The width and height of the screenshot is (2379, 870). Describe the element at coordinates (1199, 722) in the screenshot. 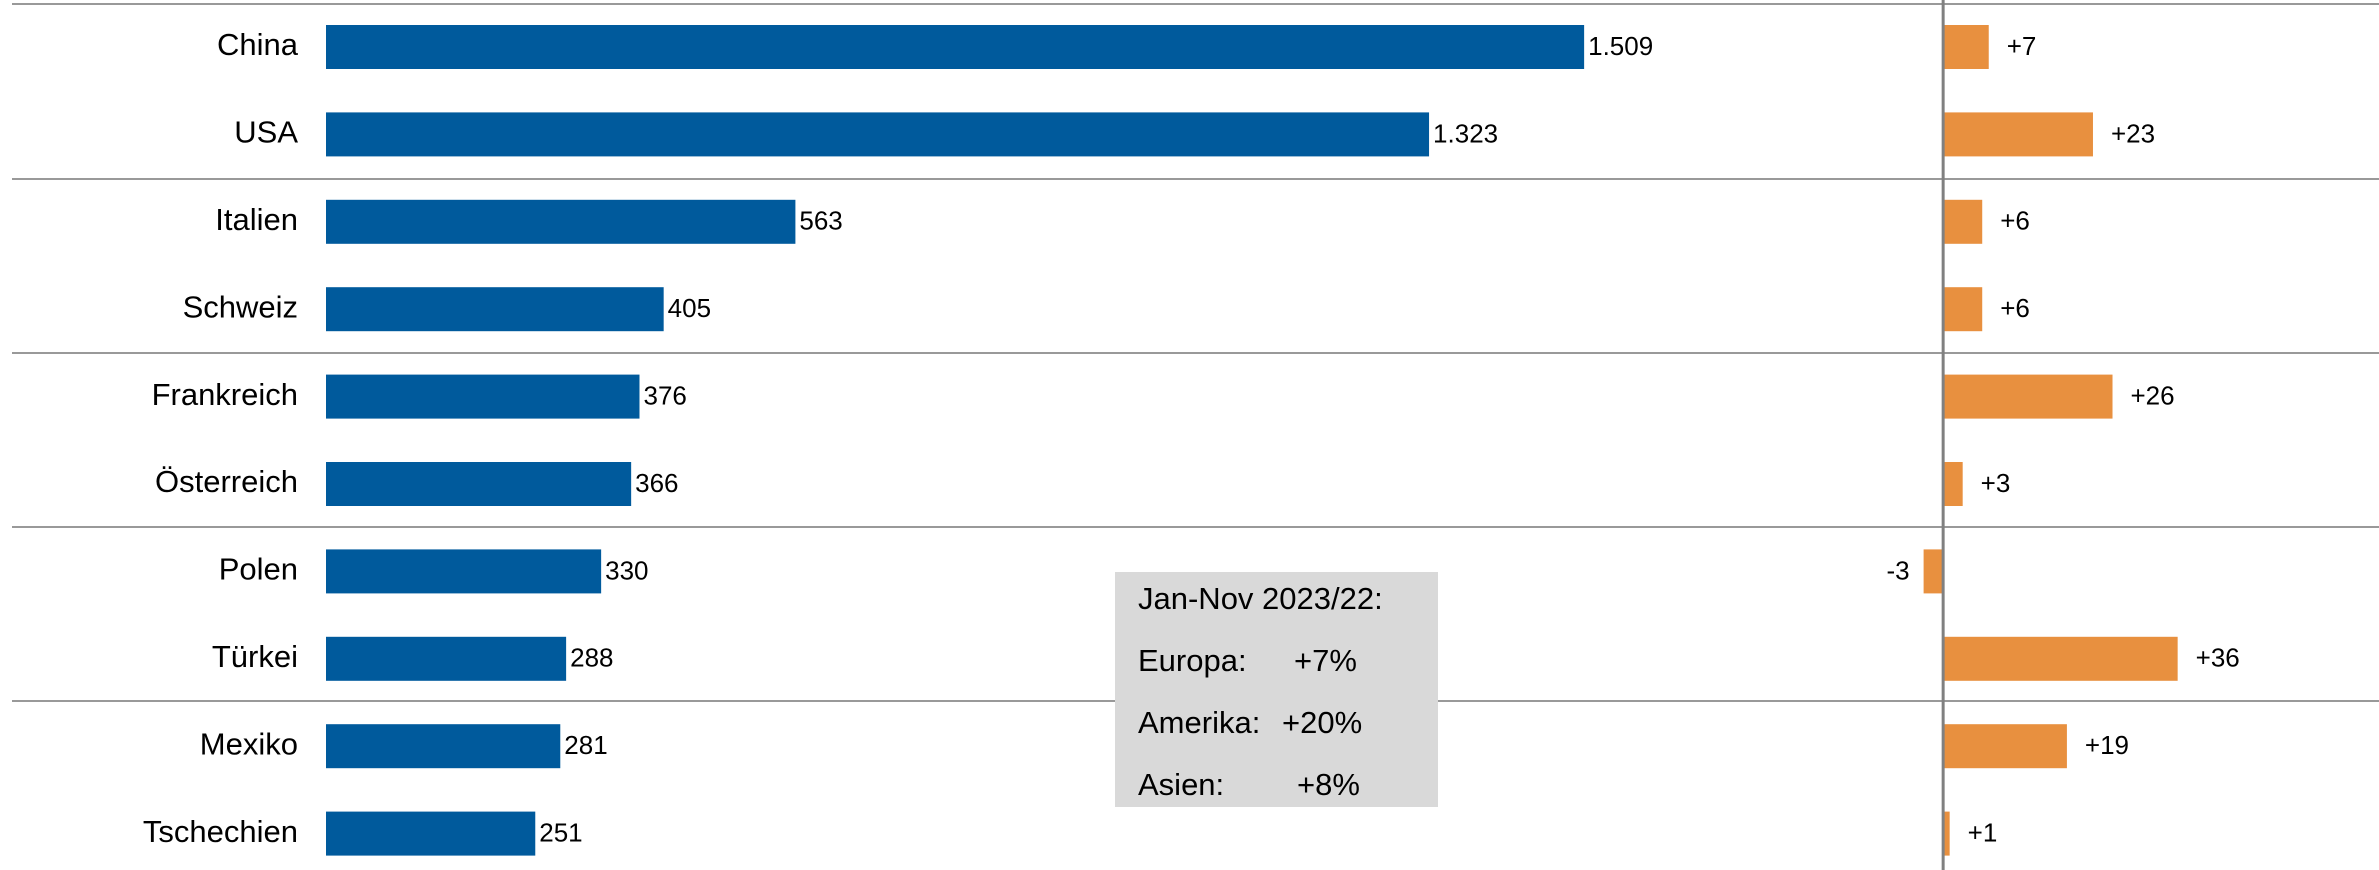

I see `info-label: Amerika:` at that location.